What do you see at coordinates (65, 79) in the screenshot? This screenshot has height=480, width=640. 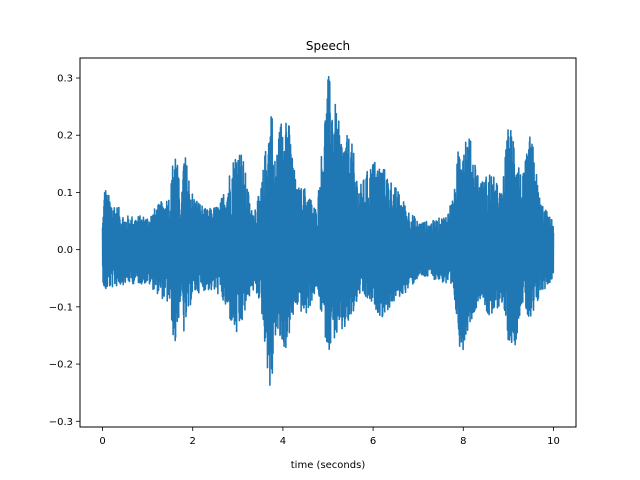 I see `y-tick-label: 0.3` at bounding box center [65, 79].